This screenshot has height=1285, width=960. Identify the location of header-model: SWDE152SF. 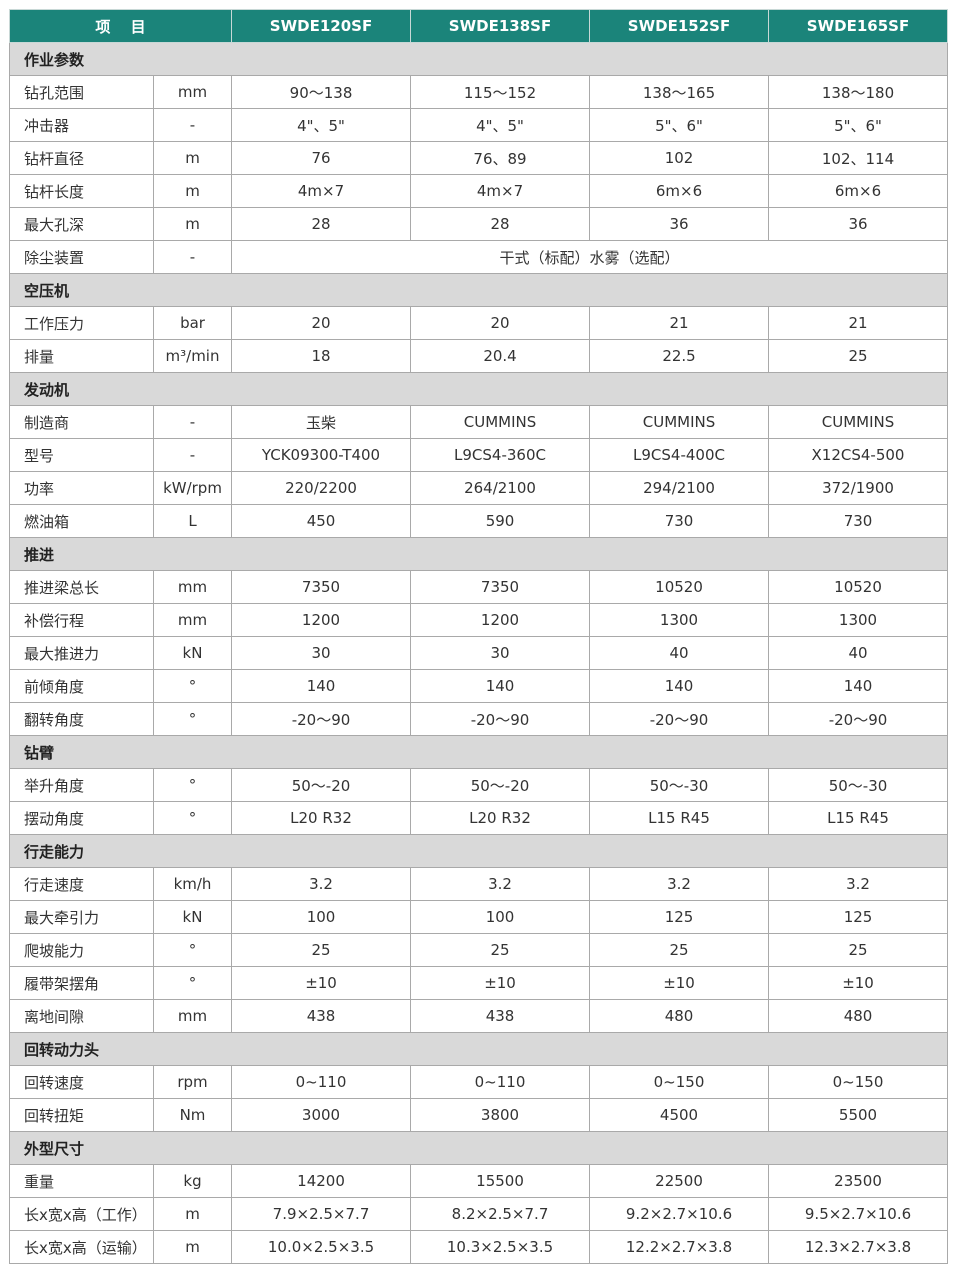
(679, 26).